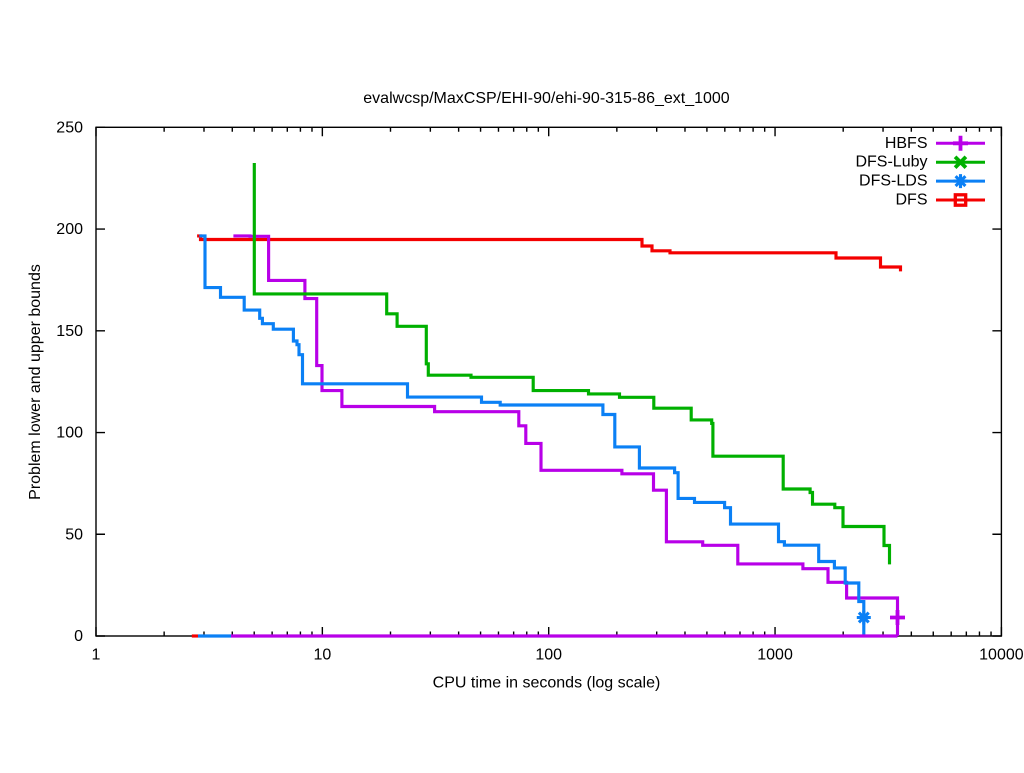  Describe the element at coordinates (96, 655) in the screenshot. I see `svg-text: 1` at that location.